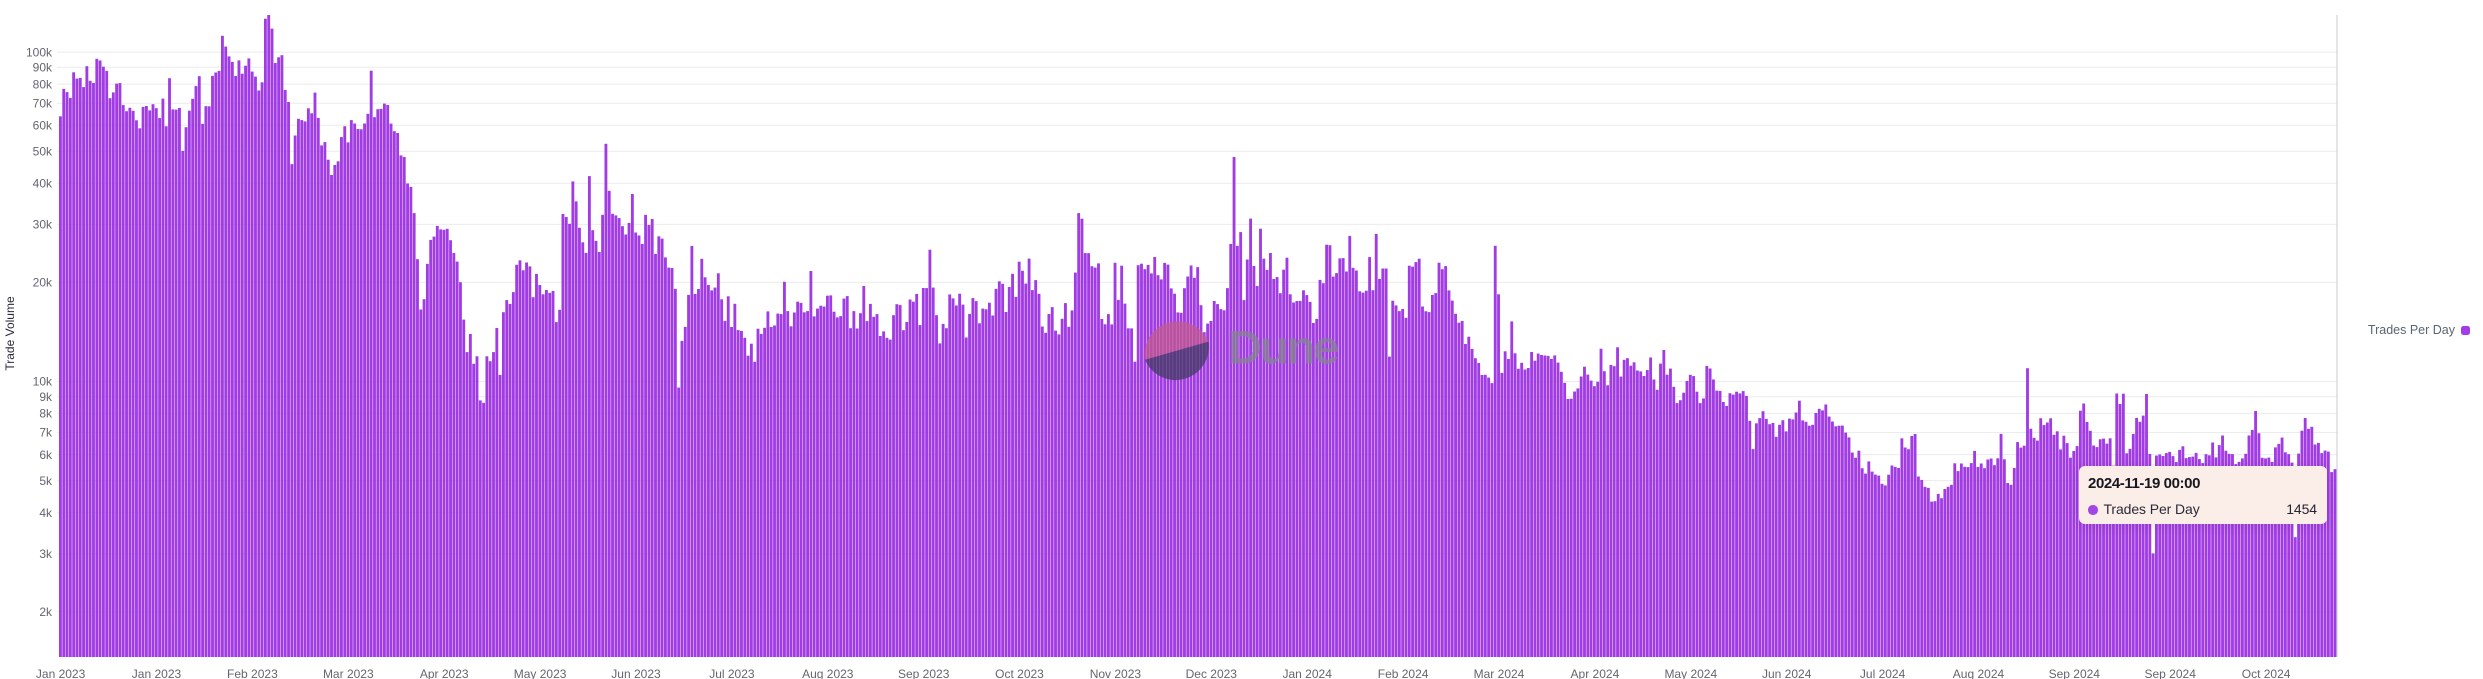 The height and width of the screenshot is (679, 2483). What do you see at coordinates (43, 225) in the screenshot?
I see `svg-text: 30k` at bounding box center [43, 225].